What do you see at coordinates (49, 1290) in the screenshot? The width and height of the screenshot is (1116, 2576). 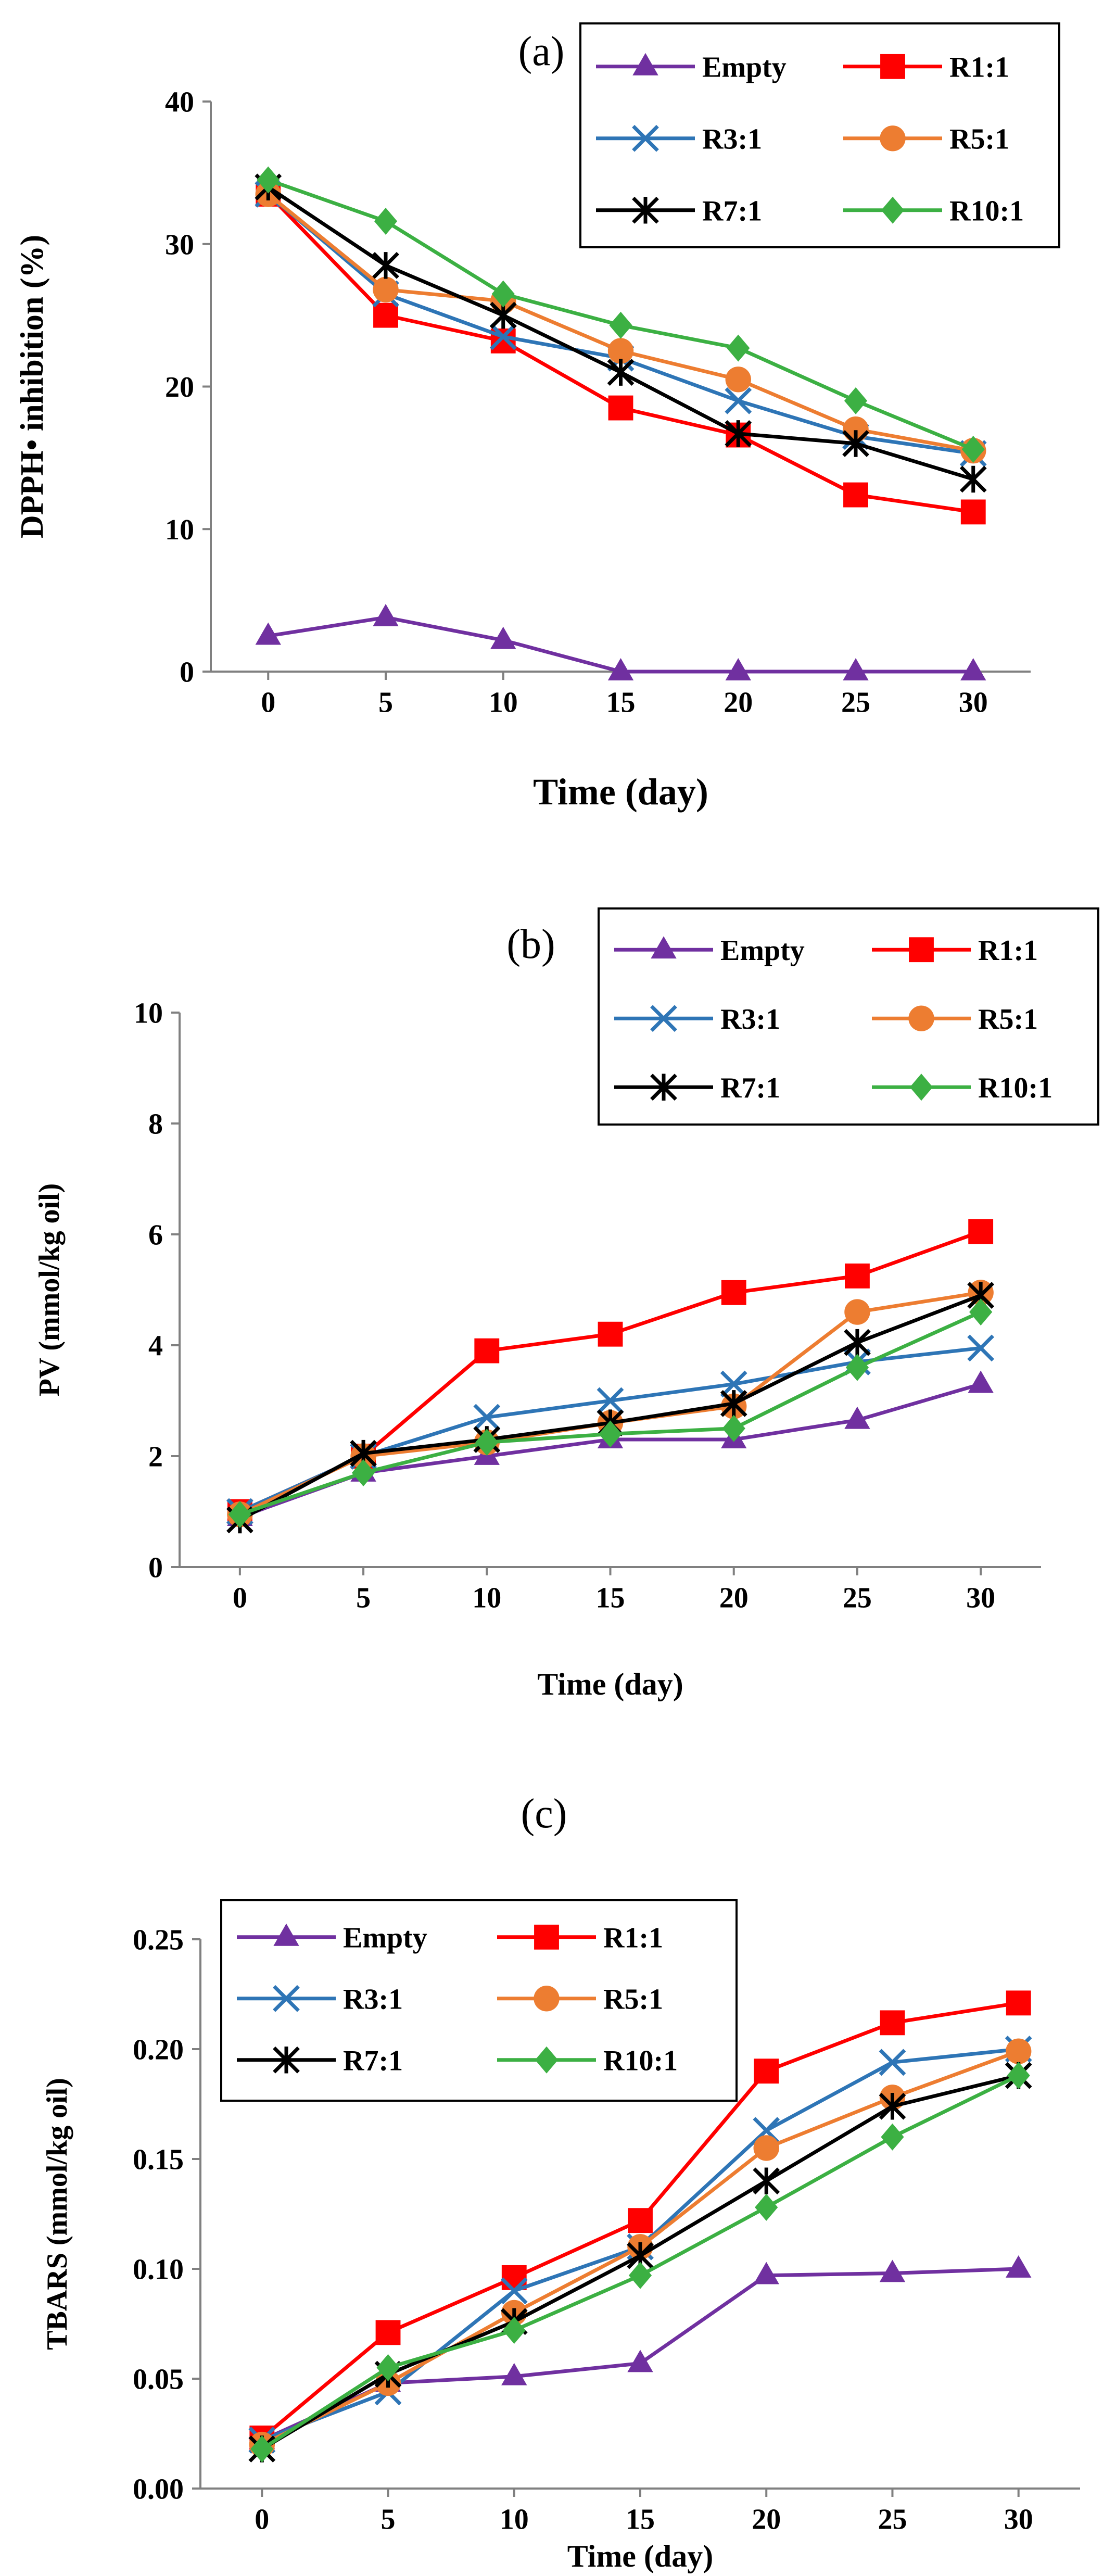 I see `y-axis-label: PV (mmol/kg oil)` at bounding box center [49, 1290].